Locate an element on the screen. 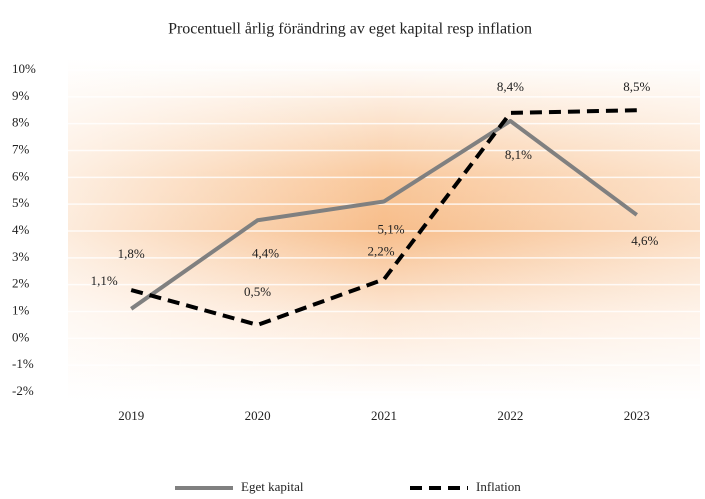  legend-label: Eget kapital is located at coordinates (272, 486).